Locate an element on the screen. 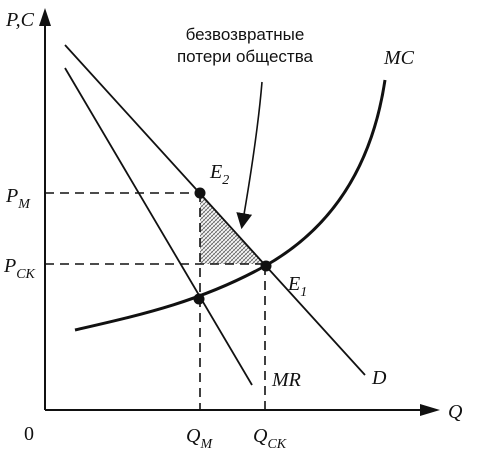 This screenshot has height=460, width=482. annotation-arrow is located at coordinates (249, 155).